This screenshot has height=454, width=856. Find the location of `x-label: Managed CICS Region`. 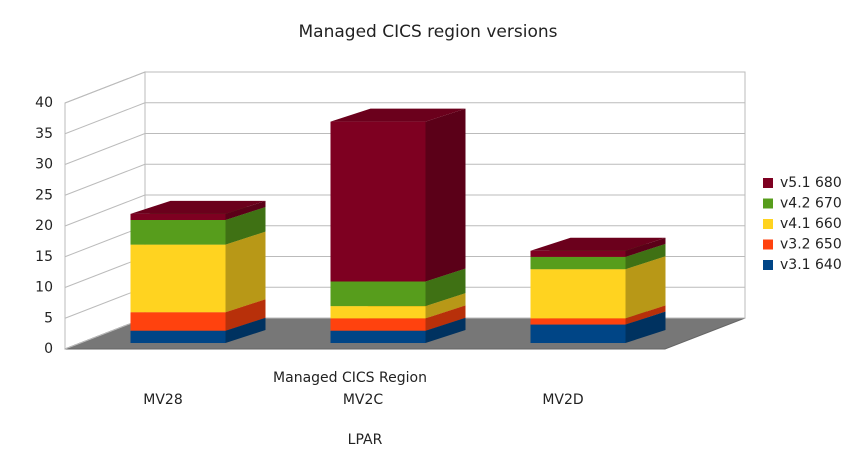

x-label: Managed CICS Region is located at coordinates (350, 378).